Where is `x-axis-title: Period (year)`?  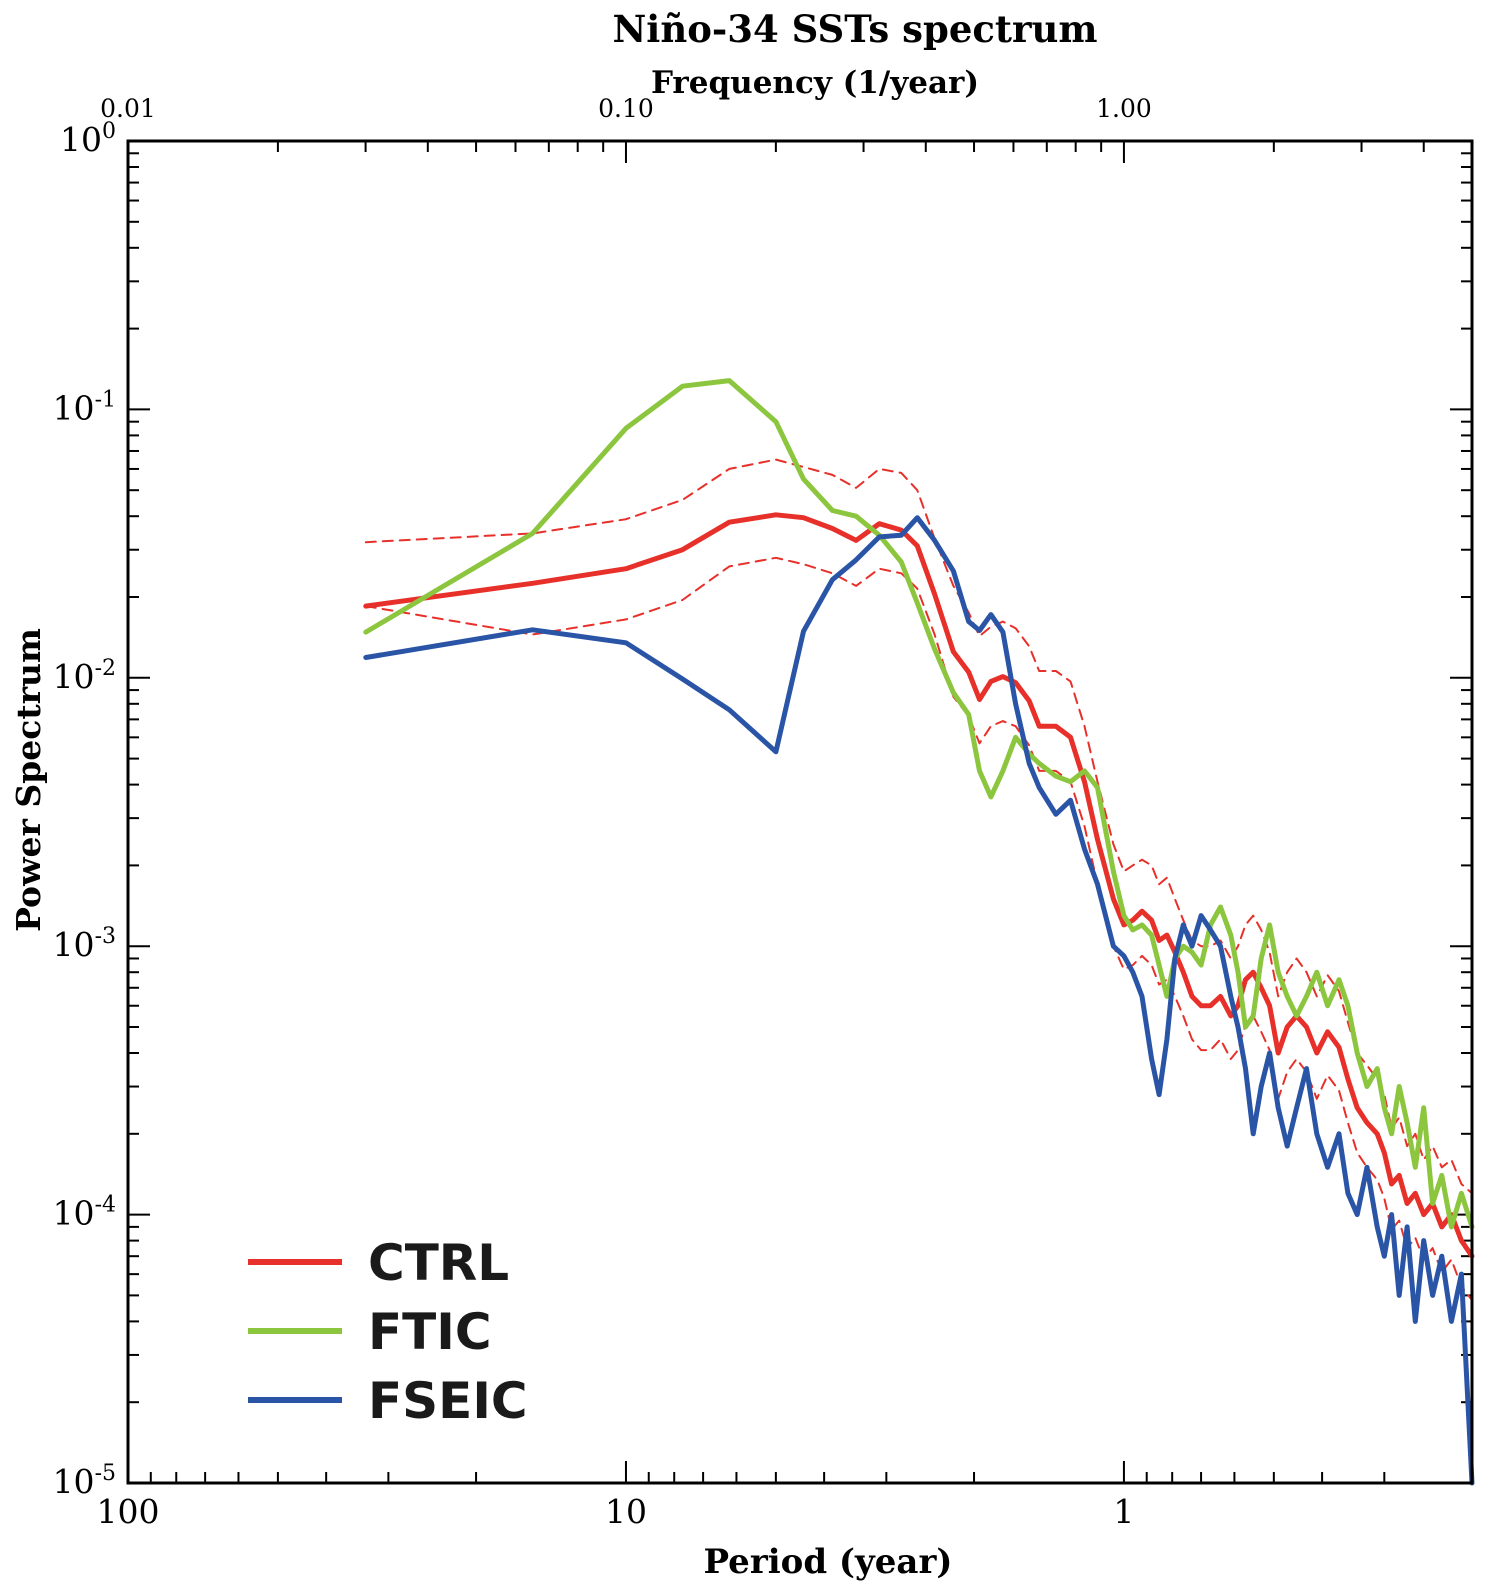 x-axis-title: Period (year) is located at coordinates (828, 1561).